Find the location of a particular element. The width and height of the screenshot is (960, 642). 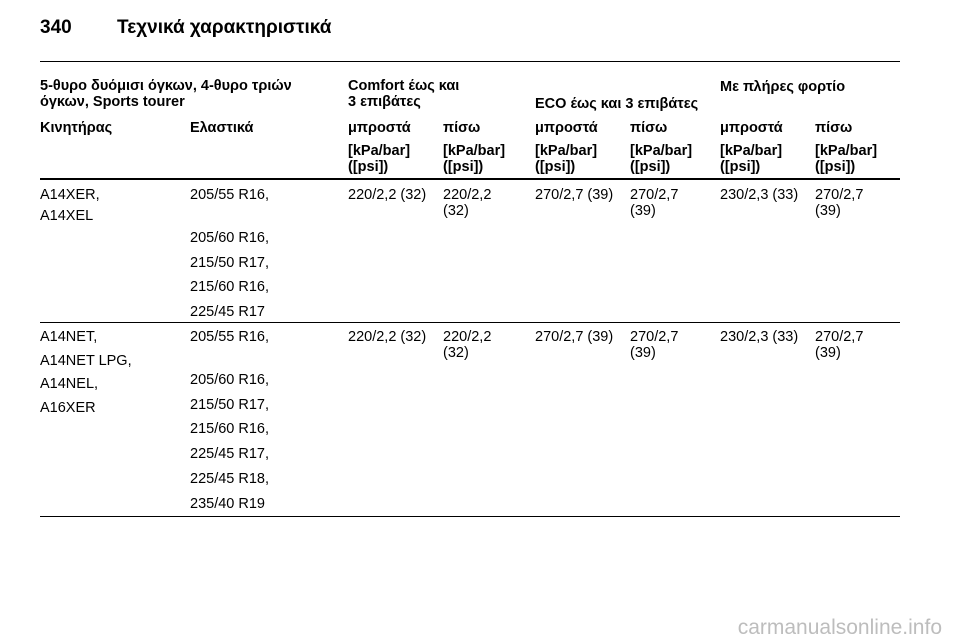

group-header: ECO έως και 3 επιβάτες is located at coordinates (617, 104).